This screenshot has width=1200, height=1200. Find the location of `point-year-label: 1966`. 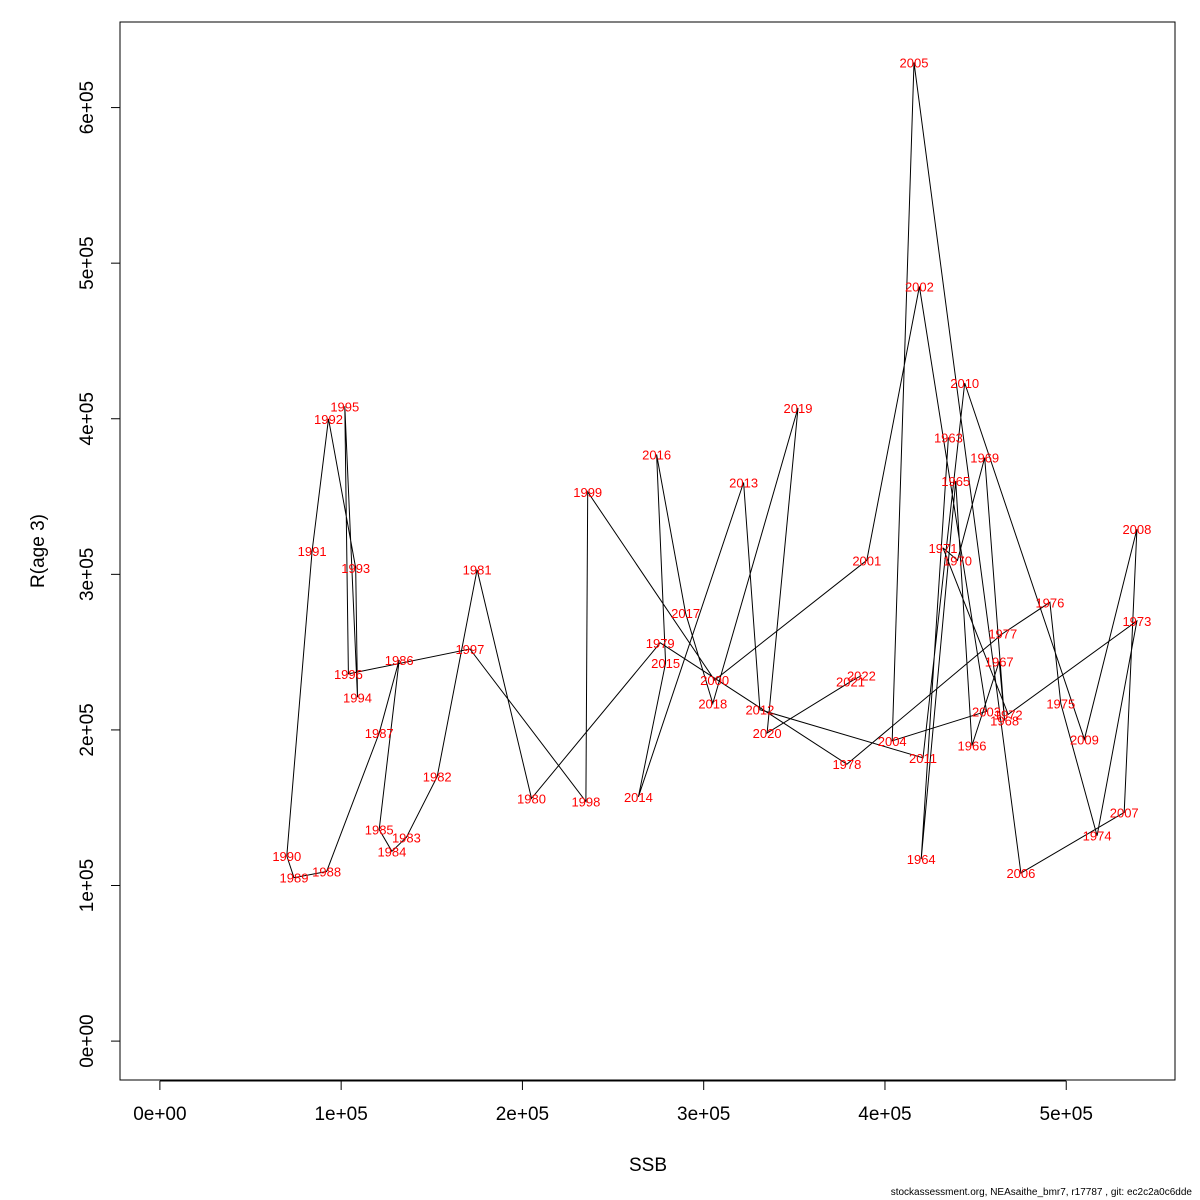

point-year-label: 1966 is located at coordinates (972, 746).